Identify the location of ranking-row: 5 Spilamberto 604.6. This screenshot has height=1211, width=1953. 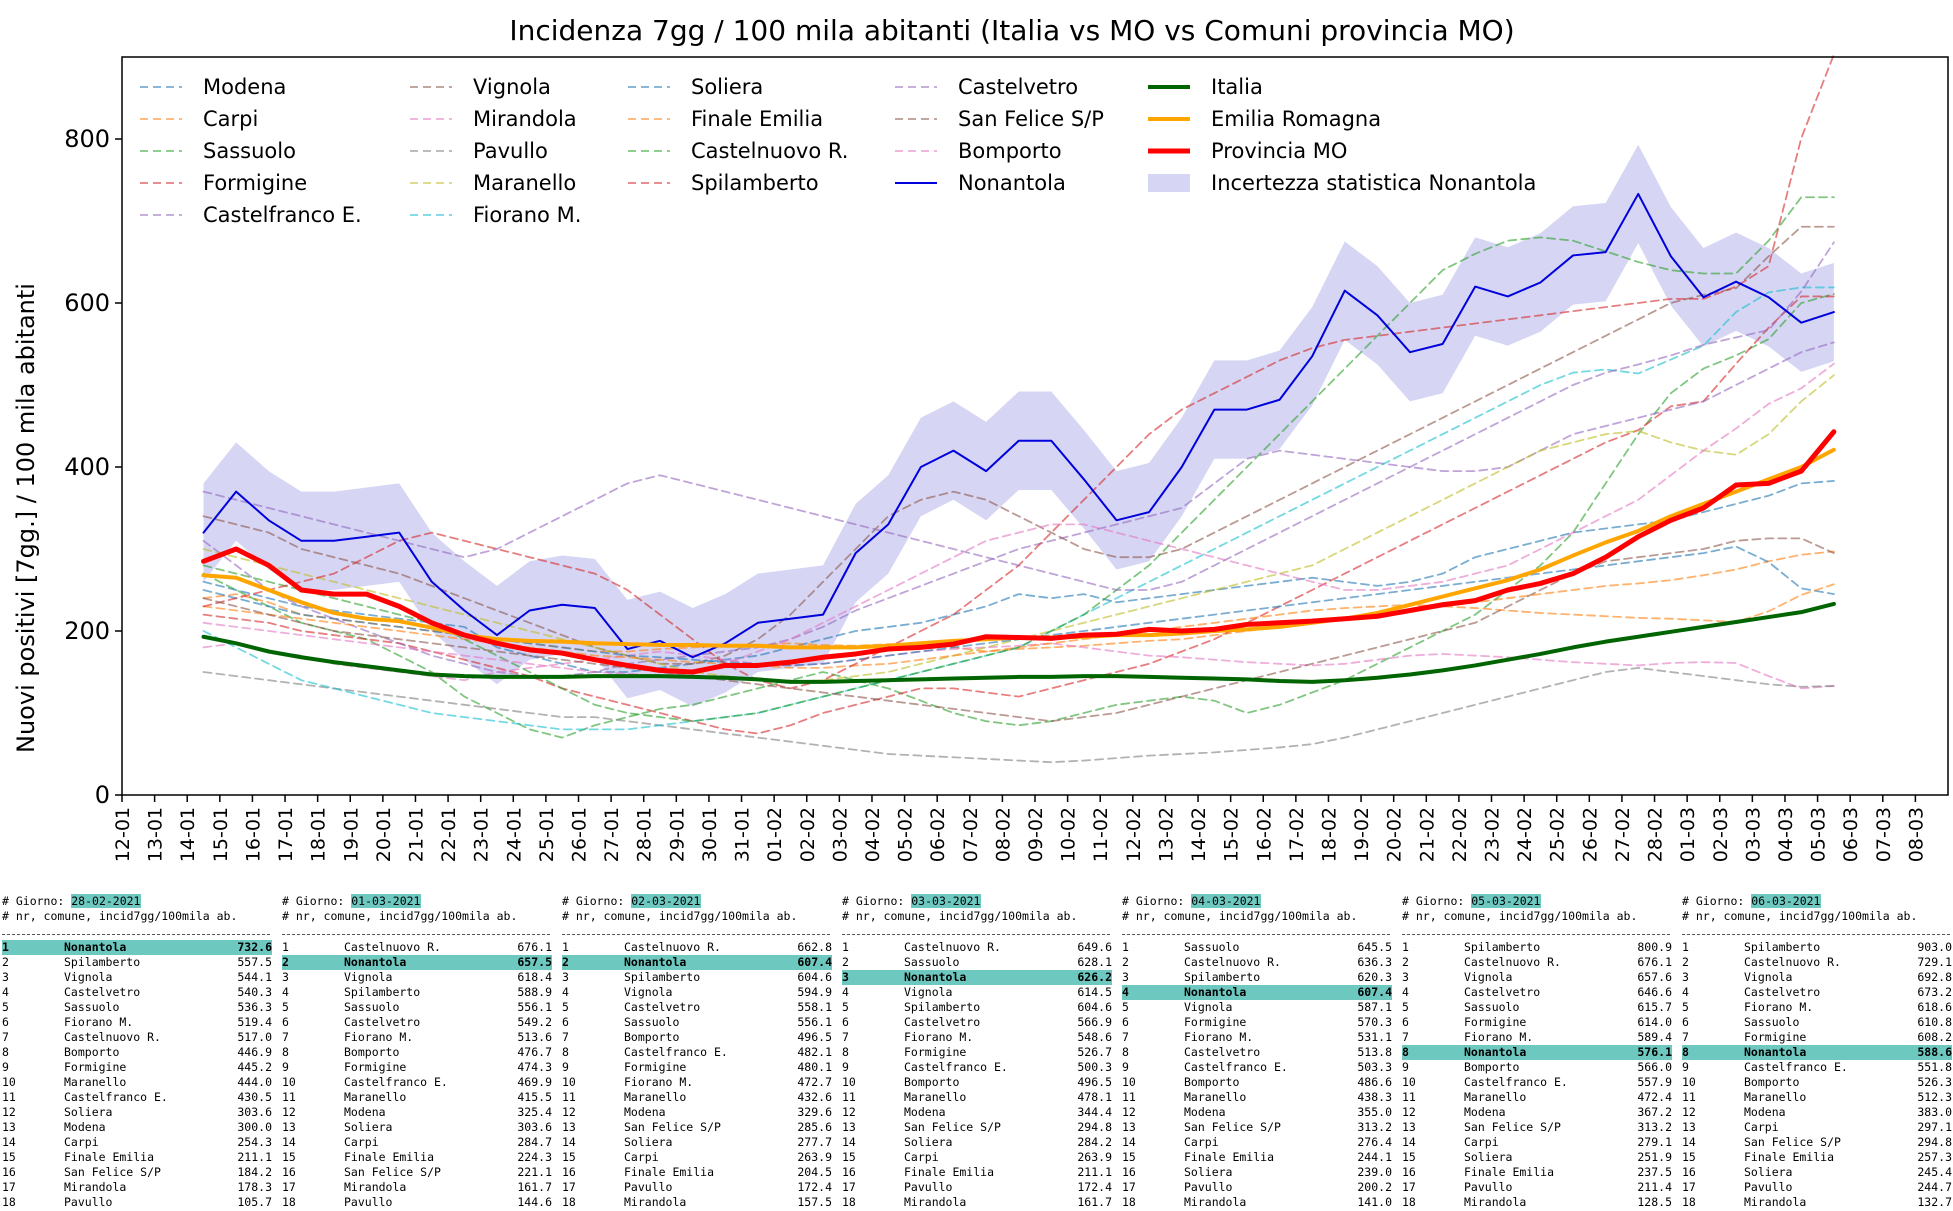
(977, 1007).